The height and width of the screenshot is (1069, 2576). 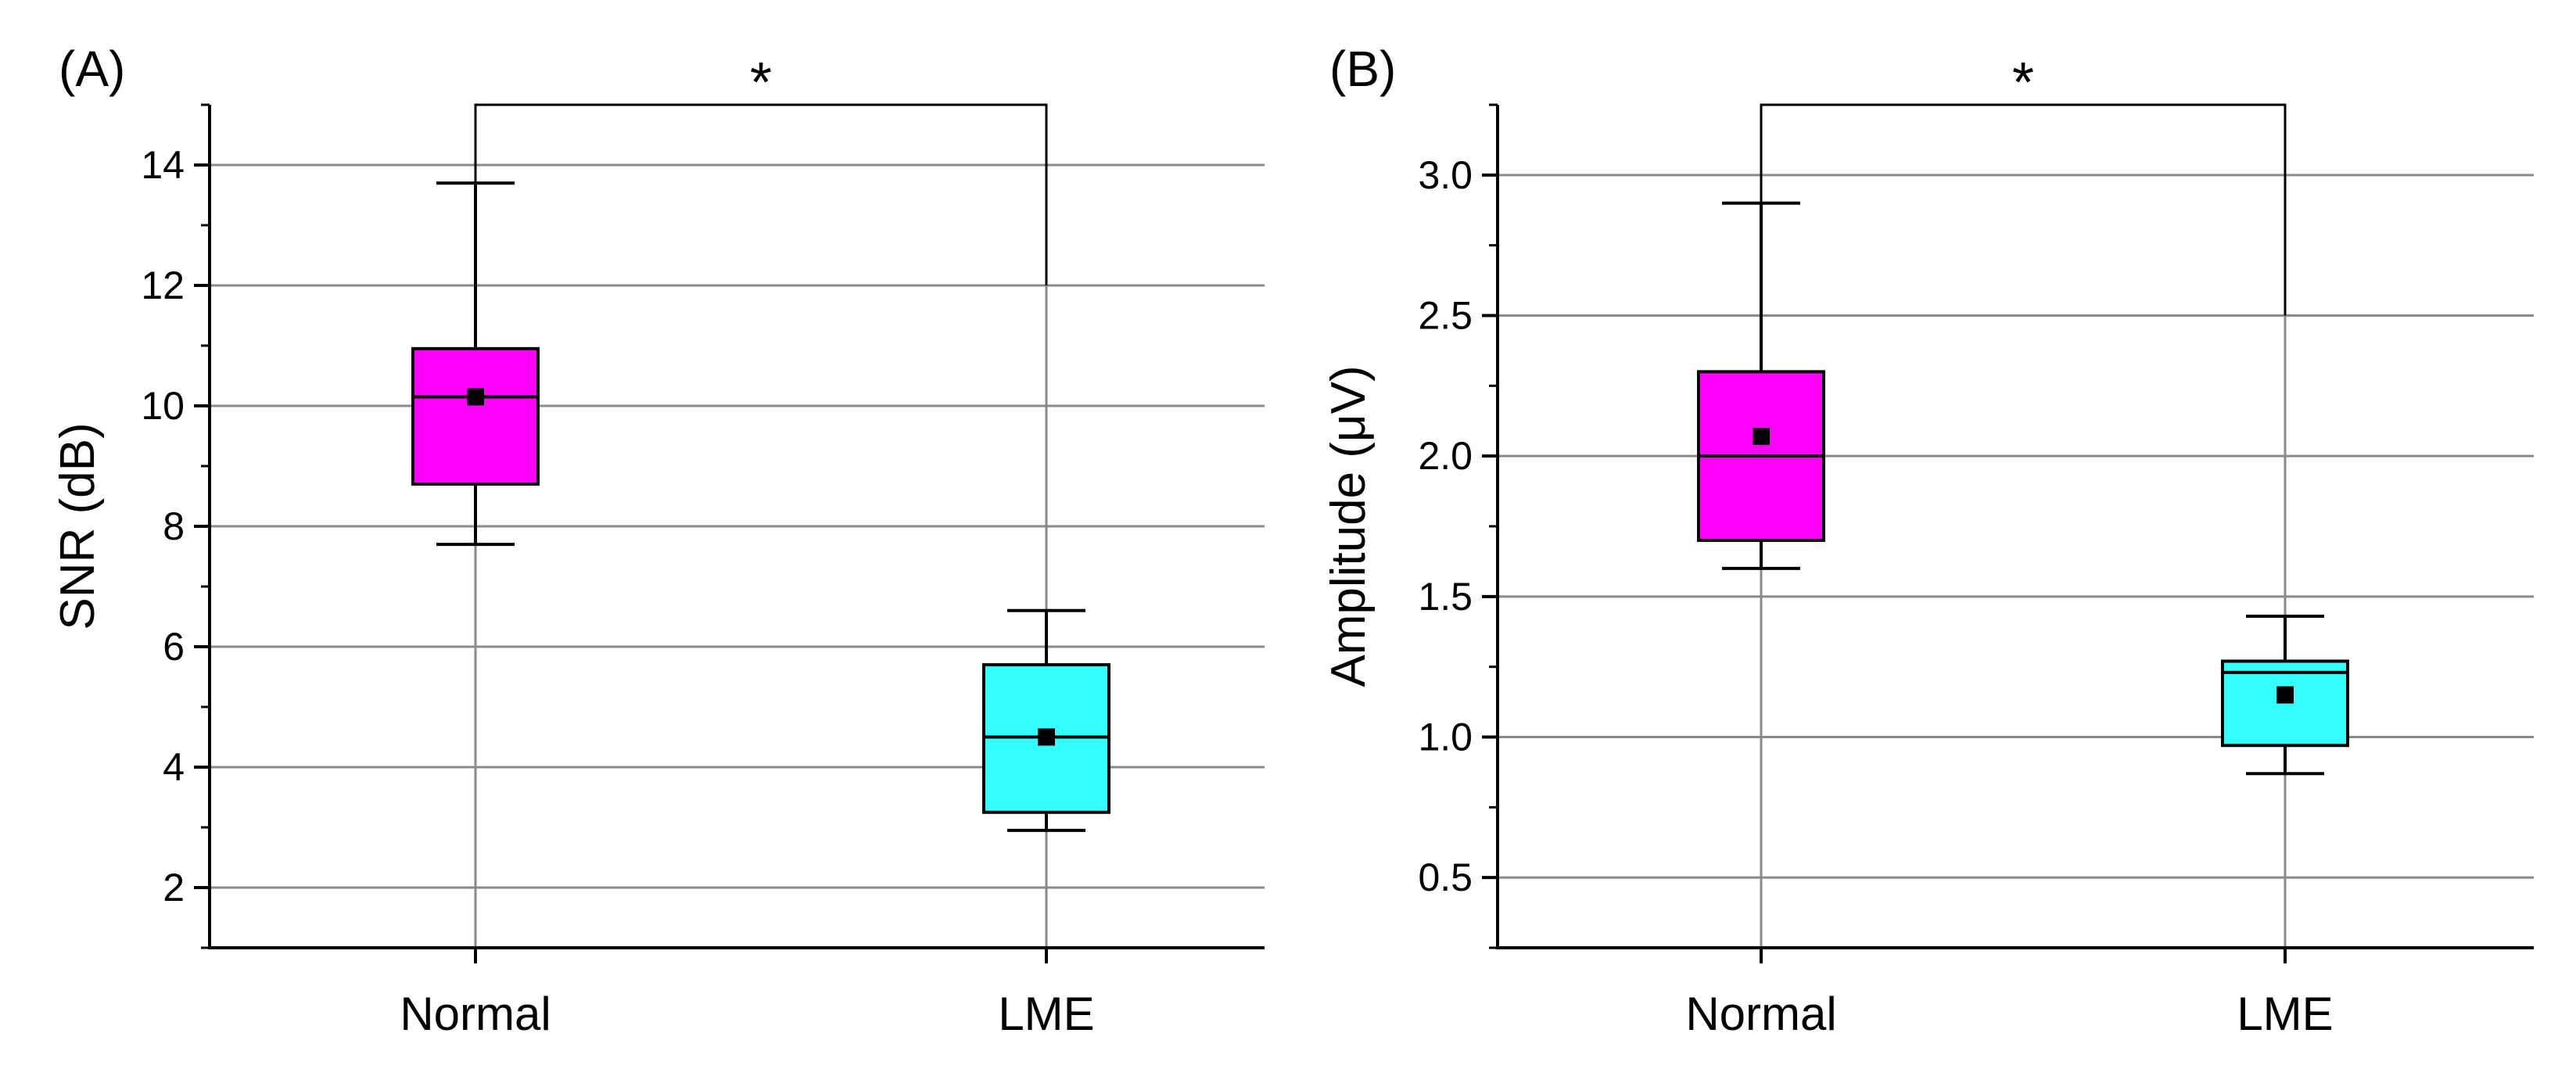 I want to click on panel-a-y-axis-title: SNR (dB), so click(x=78, y=526).